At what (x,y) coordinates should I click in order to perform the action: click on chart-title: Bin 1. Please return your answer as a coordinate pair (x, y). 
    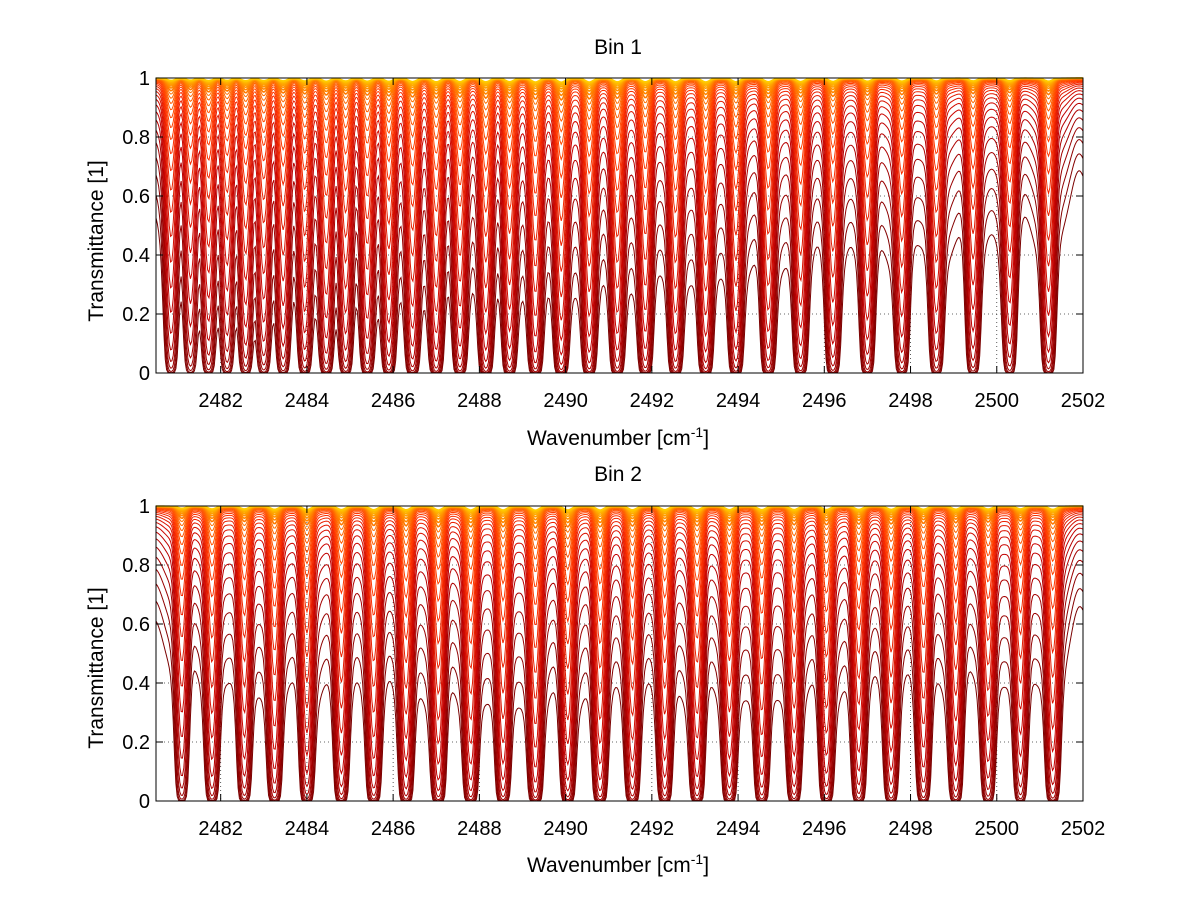
    Looking at the image, I should click on (618, 47).